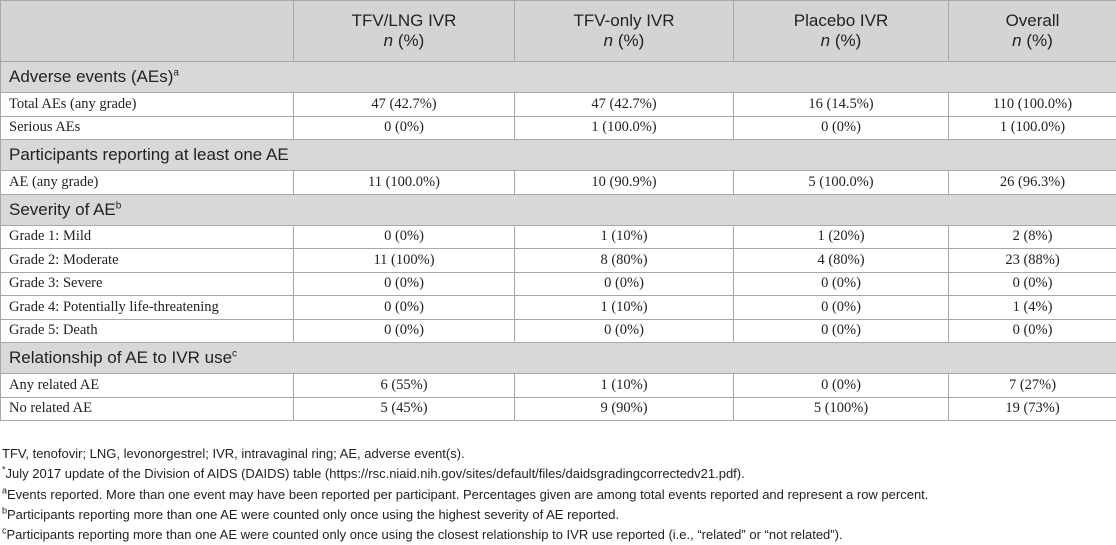  I want to click on table-cell: 23 (88%), so click(1032, 260).